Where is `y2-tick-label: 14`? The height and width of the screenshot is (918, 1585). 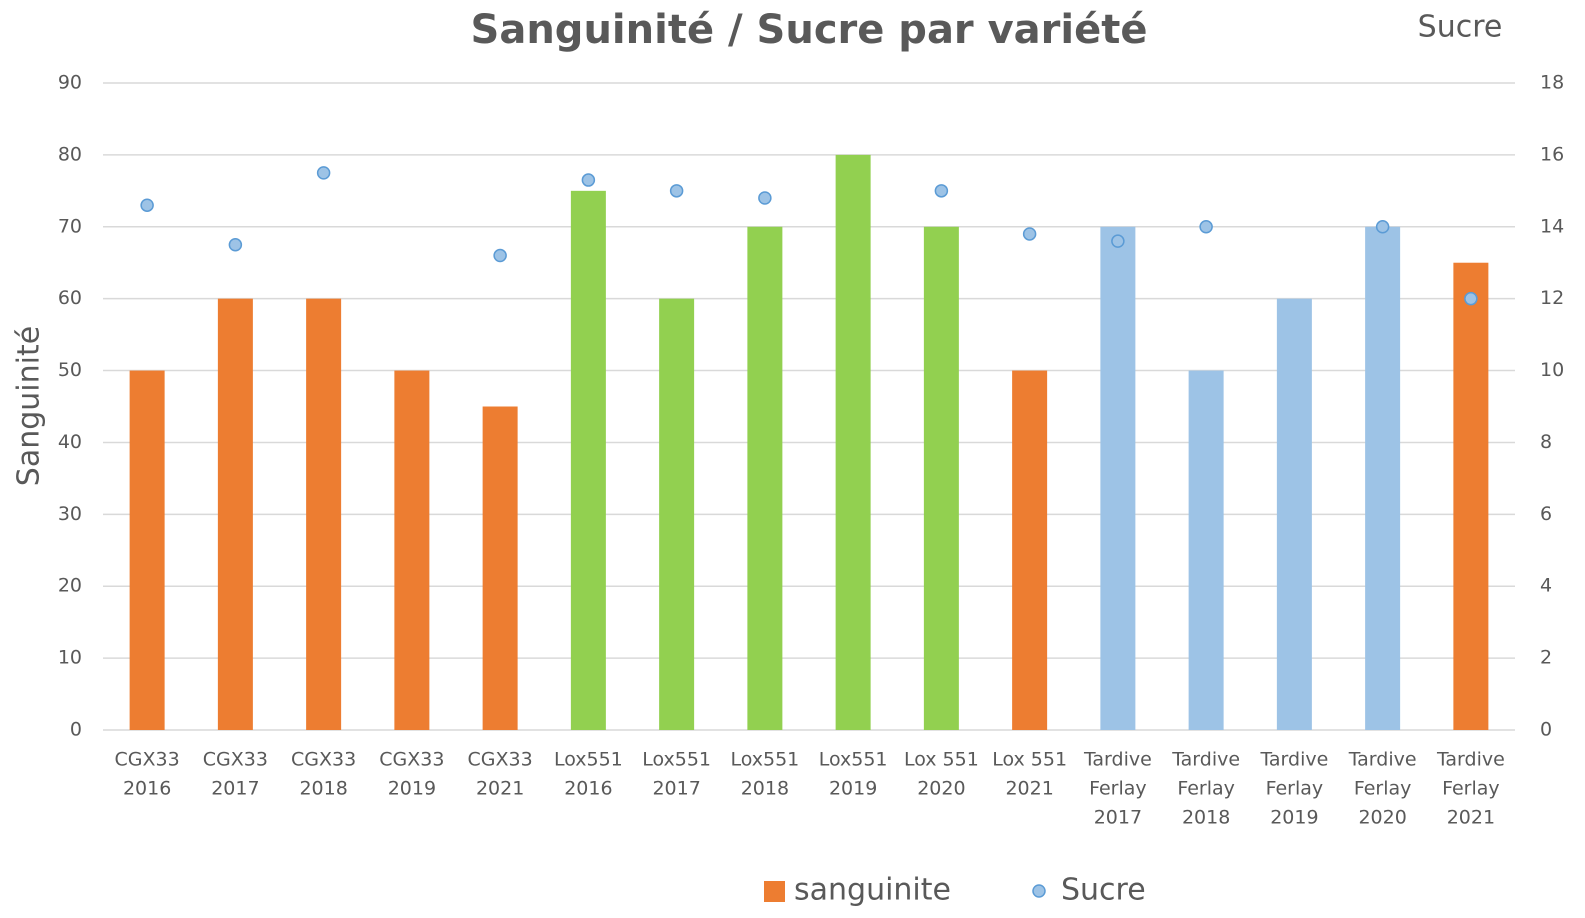
y2-tick-label: 14 is located at coordinates (1552, 226).